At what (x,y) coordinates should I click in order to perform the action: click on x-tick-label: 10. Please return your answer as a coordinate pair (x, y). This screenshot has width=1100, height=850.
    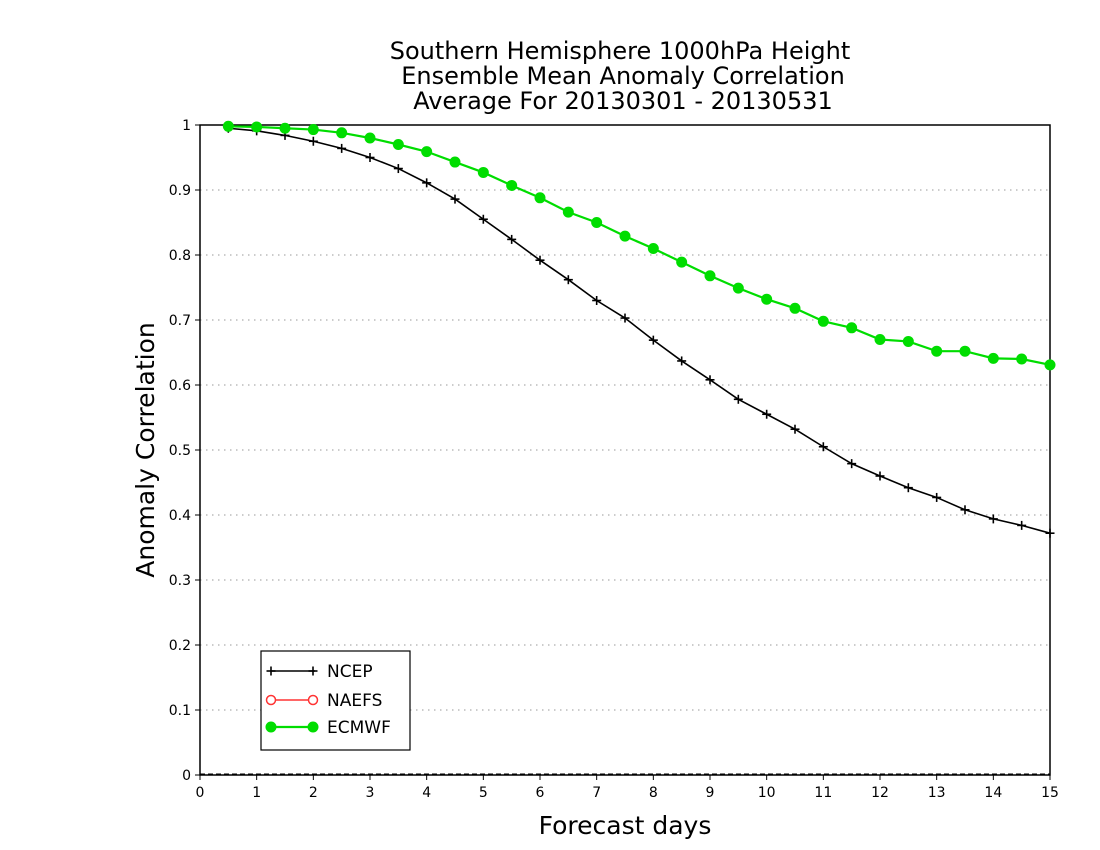
    Looking at the image, I should click on (767, 793).